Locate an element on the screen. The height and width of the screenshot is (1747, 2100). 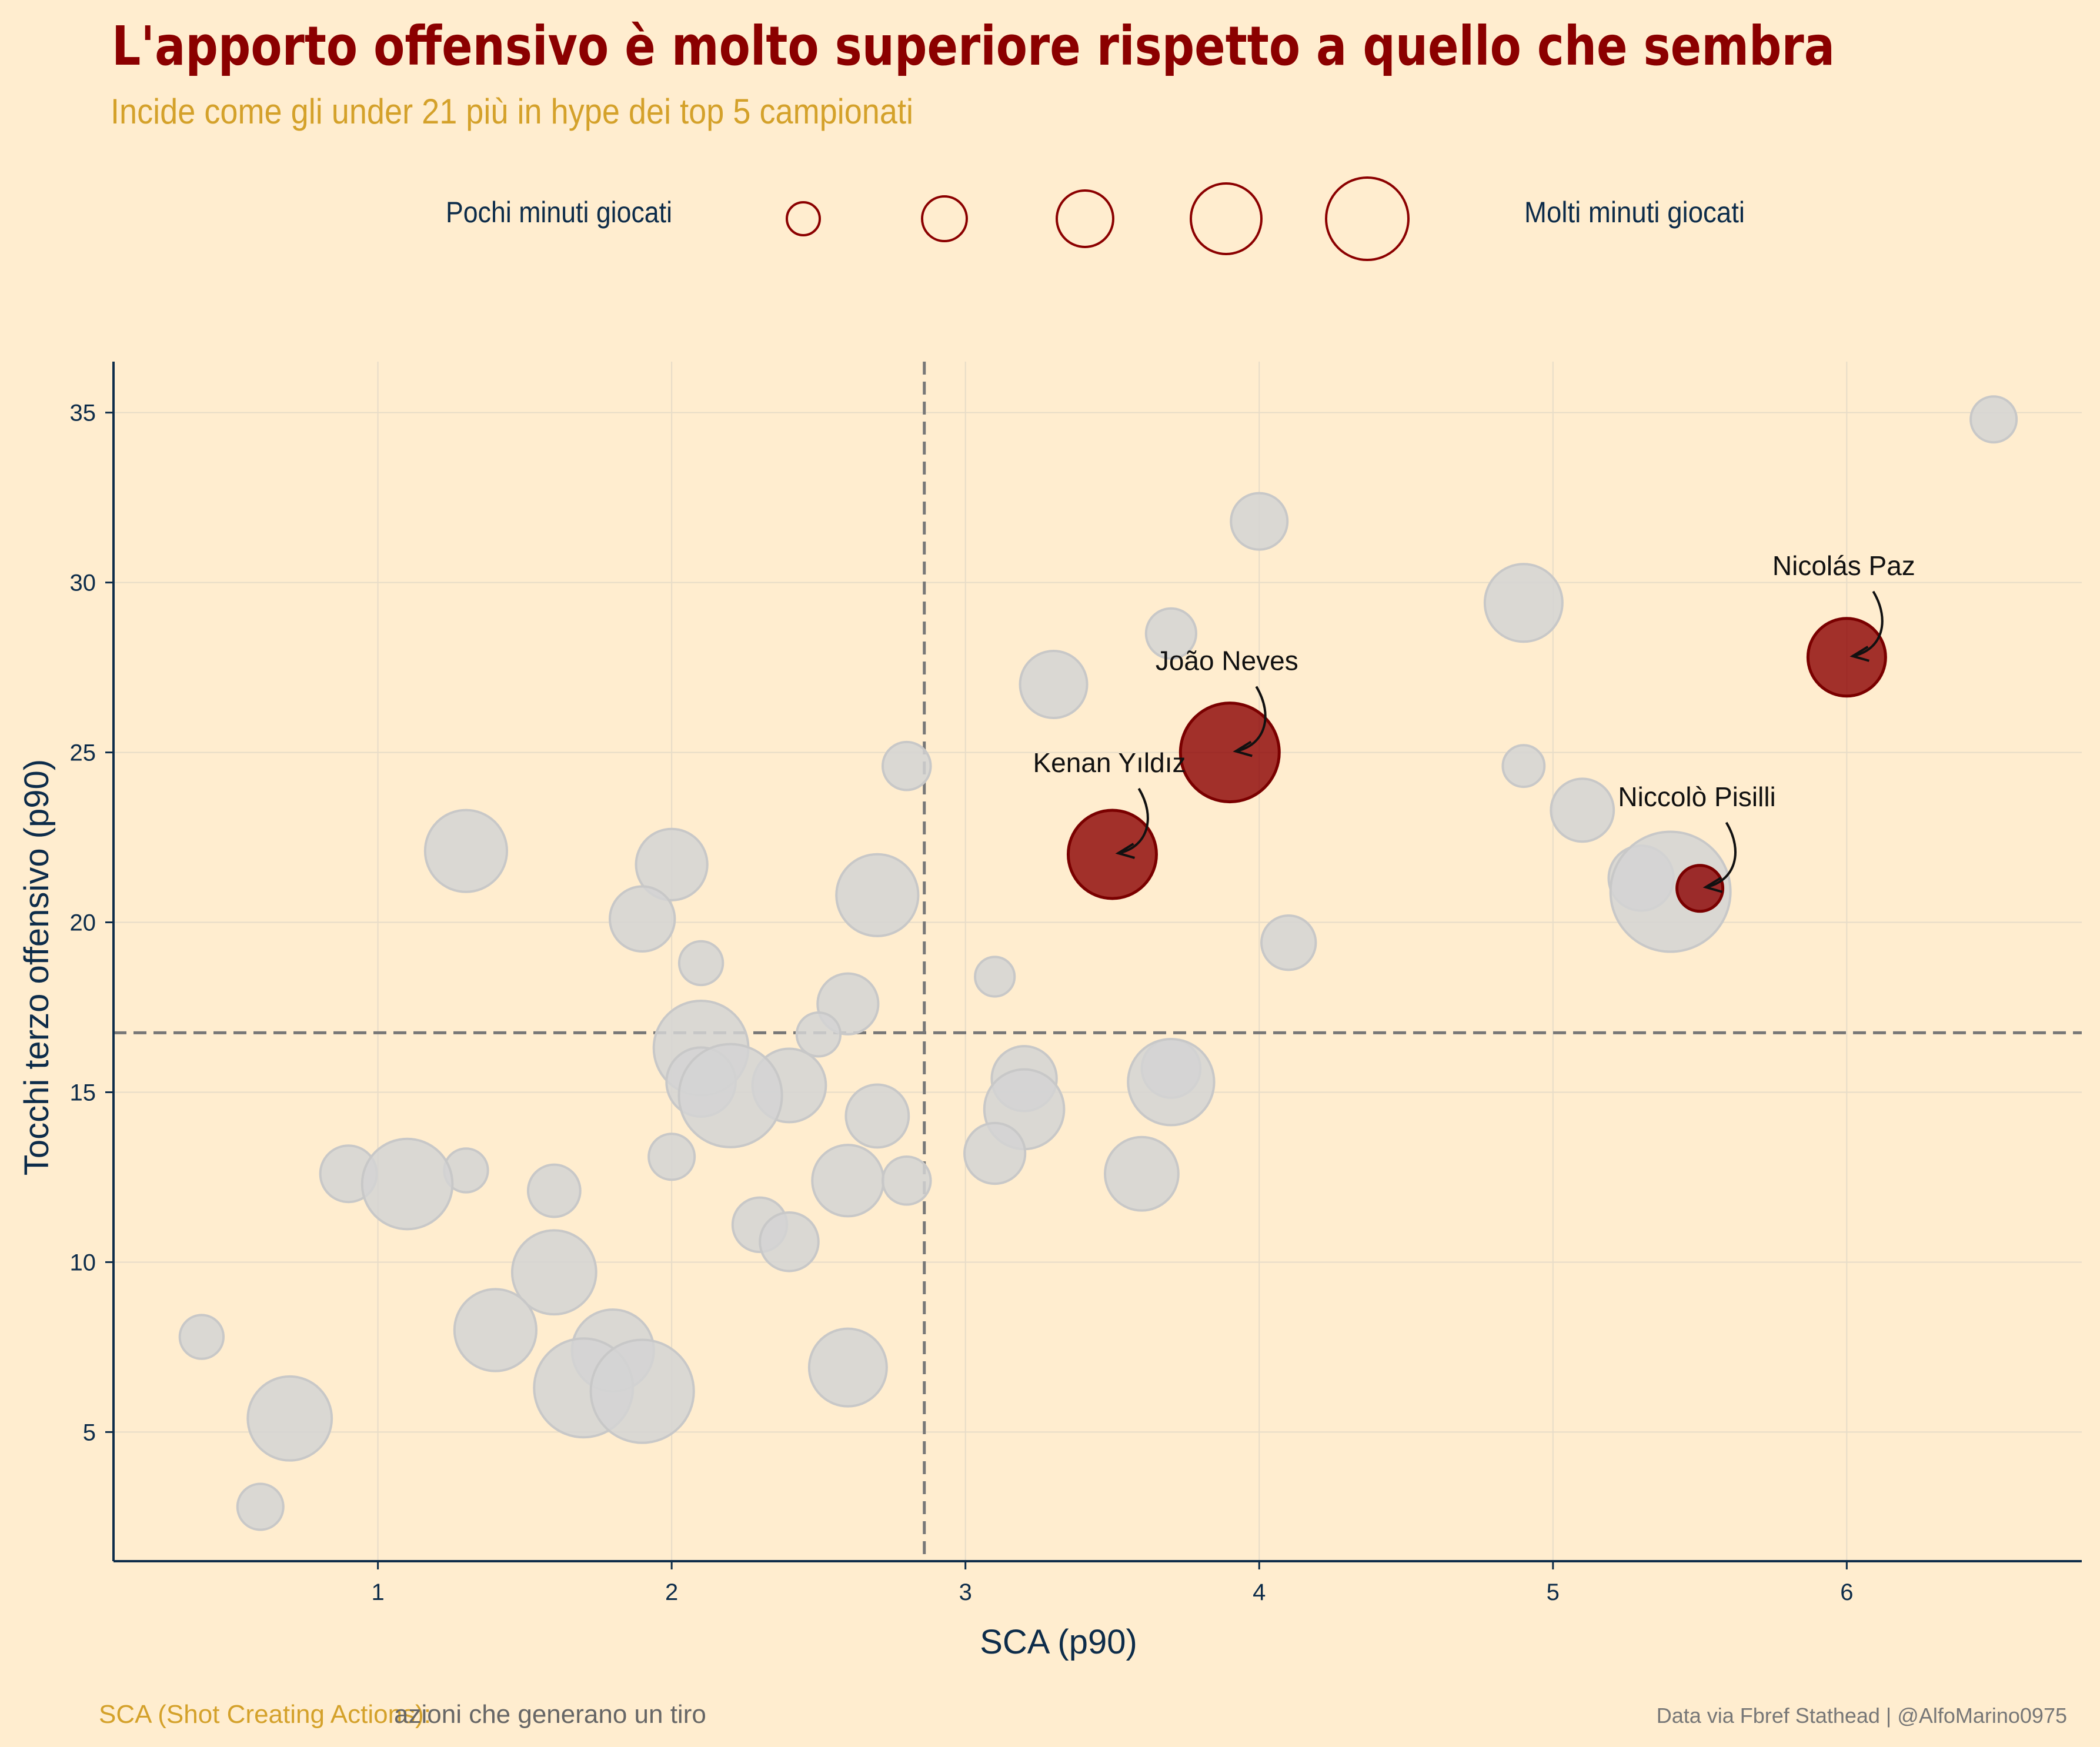
annotation-label-0: Nicolás Paz is located at coordinates (1843, 565).